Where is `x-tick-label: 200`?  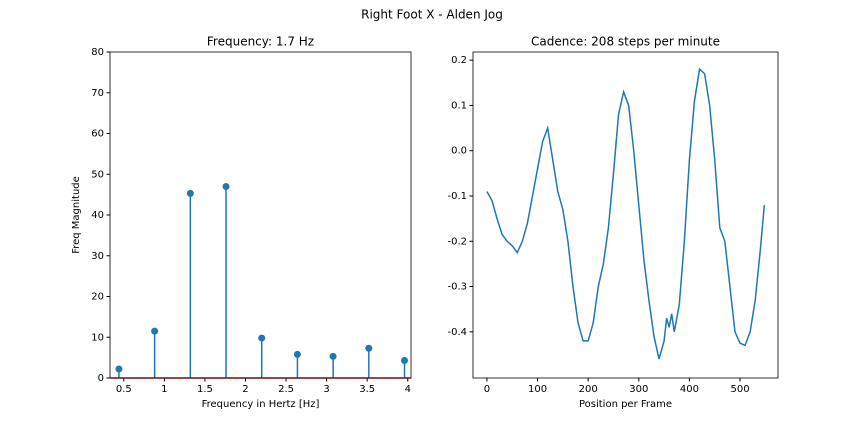 x-tick-label: 200 is located at coordinates (588, 389).